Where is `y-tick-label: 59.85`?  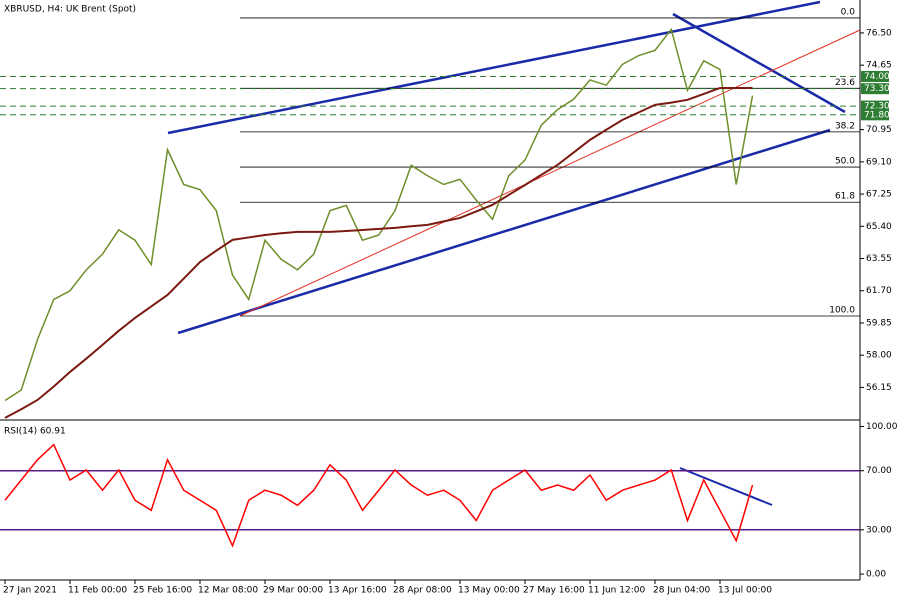
y-tick-label: 59.85 is located at coordinates (879, 323).